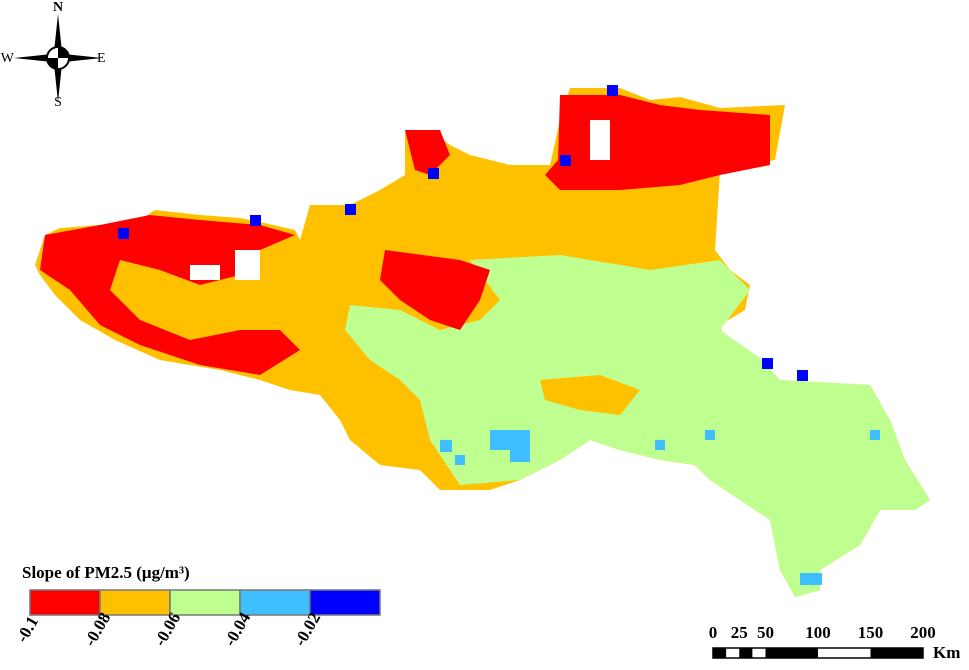 The image size is (969, 670). I want to click on legend: -0.1 -0.08 -0.06 -0.04 -0.02, so click(196, 619).